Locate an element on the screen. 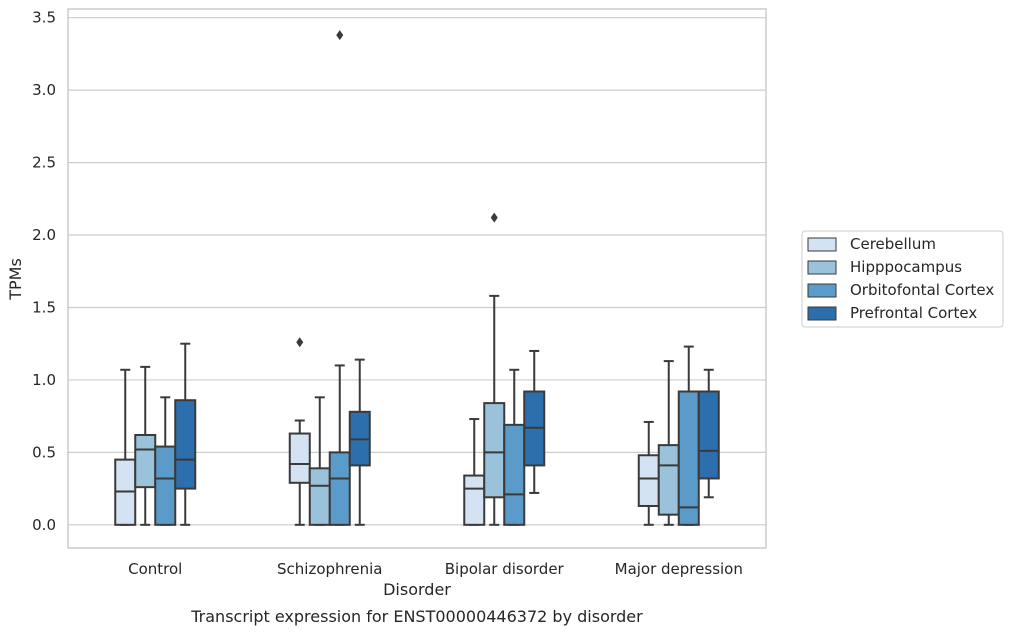 The height and width of the screenshot is (634, 1014). y-tick-label: 3.5 is located at coordinates (44, 18).